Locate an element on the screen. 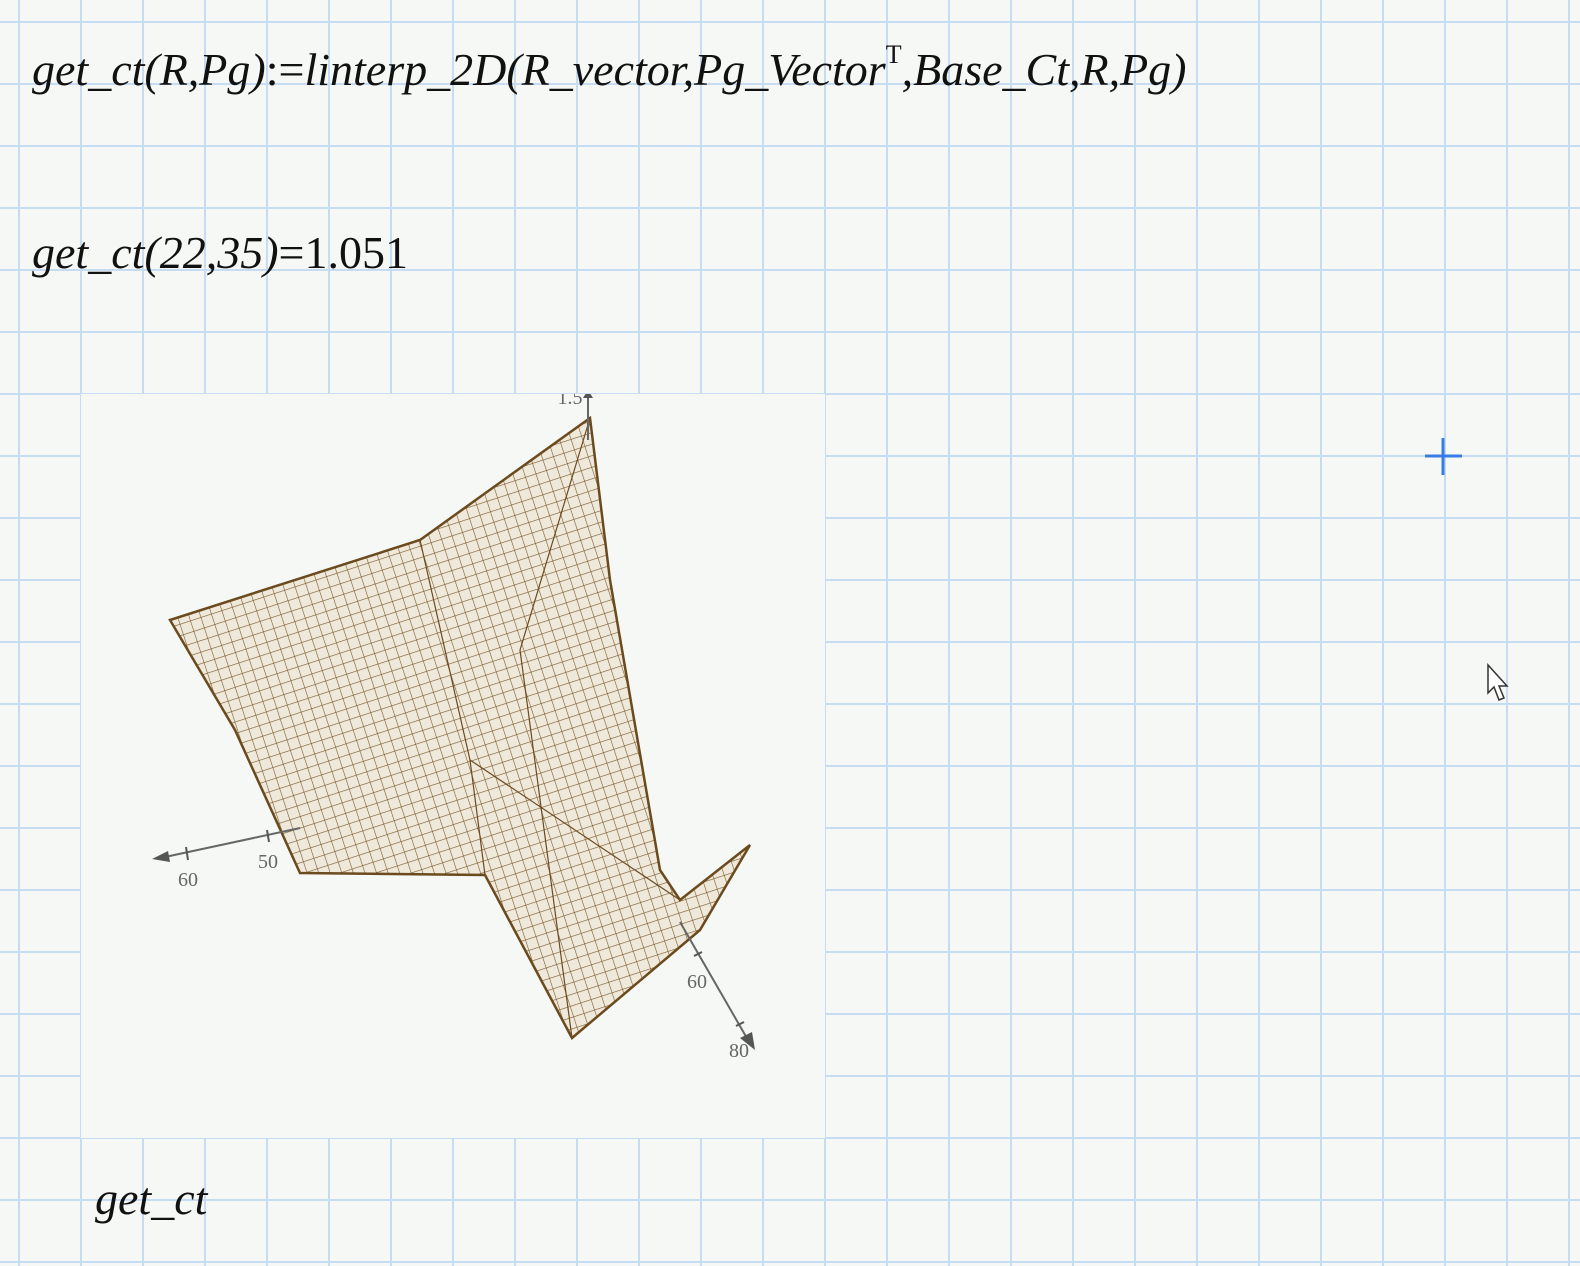  evaluation-result: 1.051 is located at coordinates (356, 252).